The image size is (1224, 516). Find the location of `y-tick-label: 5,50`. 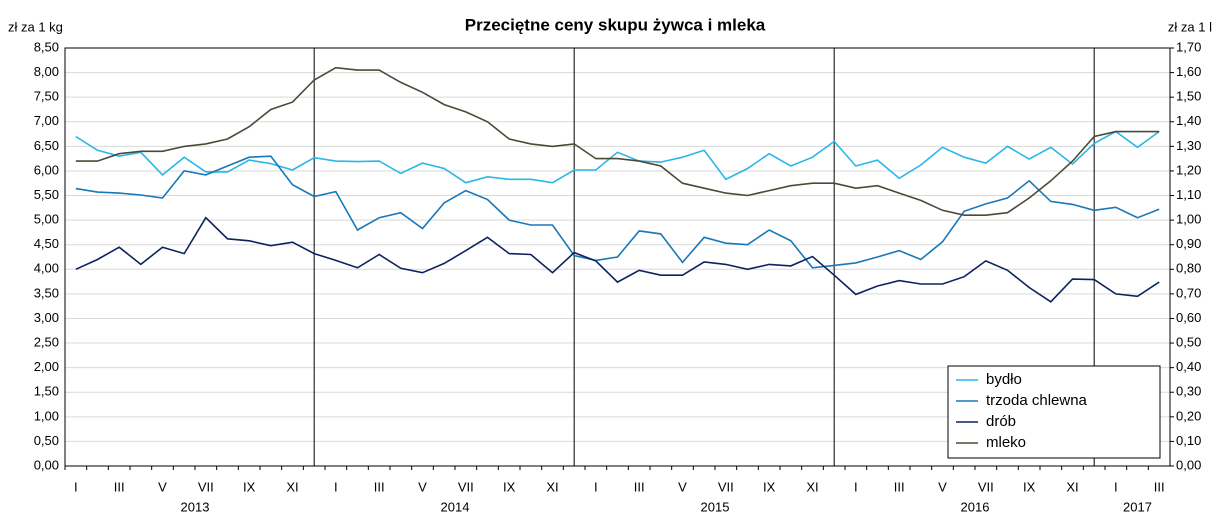

y-tick-label: 5,50 is located at coordinates (46, 194).